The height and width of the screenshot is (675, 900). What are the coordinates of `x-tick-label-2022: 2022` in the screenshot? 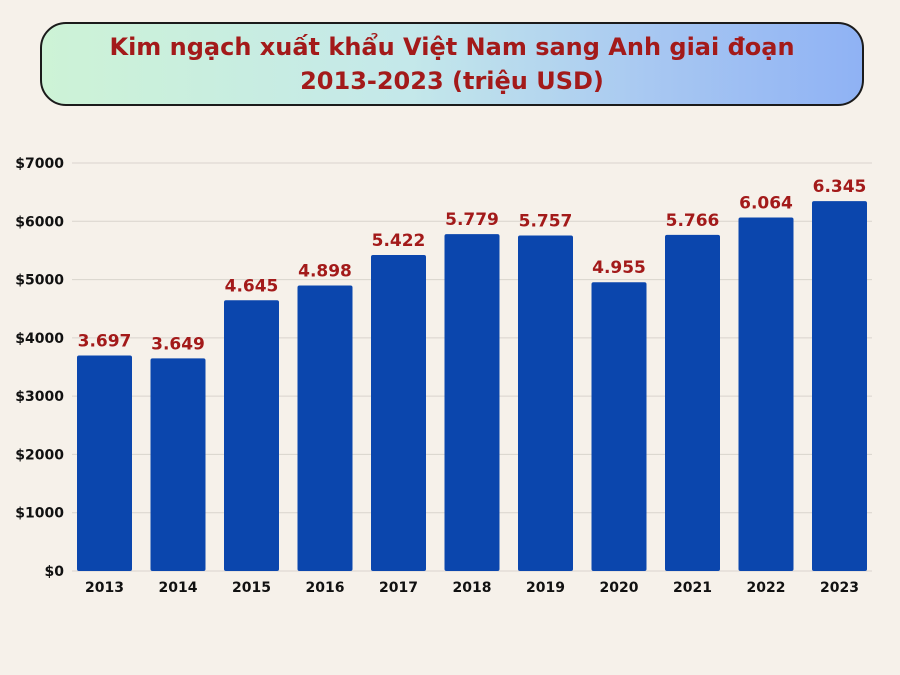 It's located at (766, 588).